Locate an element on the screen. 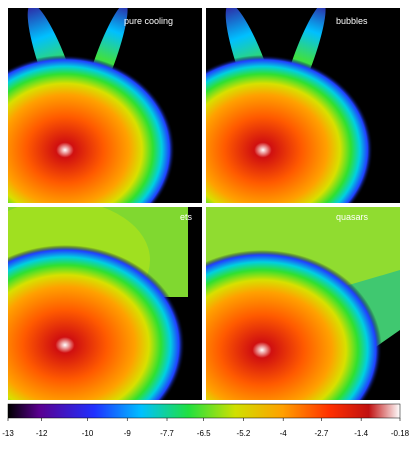 The width and height of the screenshot is (411, 452). tick-label: -12 is located at coordinates (42, 433).